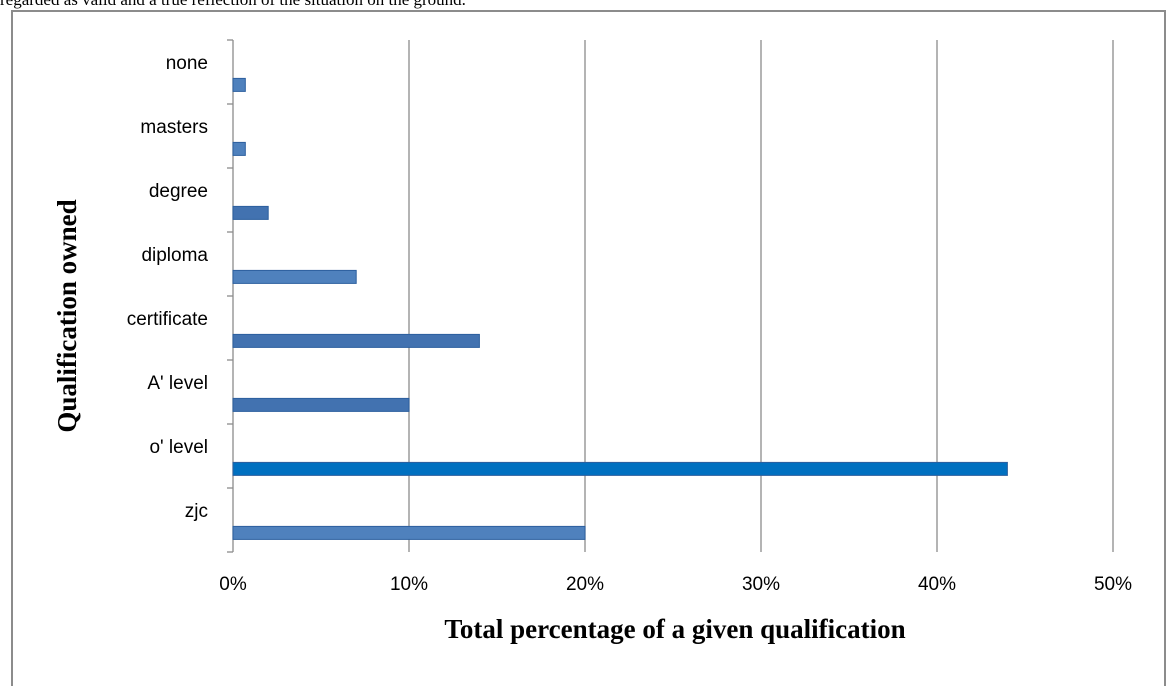 This screenshot has height=686, width=1168. I want to click on bar-certificate, so click(356, 340).